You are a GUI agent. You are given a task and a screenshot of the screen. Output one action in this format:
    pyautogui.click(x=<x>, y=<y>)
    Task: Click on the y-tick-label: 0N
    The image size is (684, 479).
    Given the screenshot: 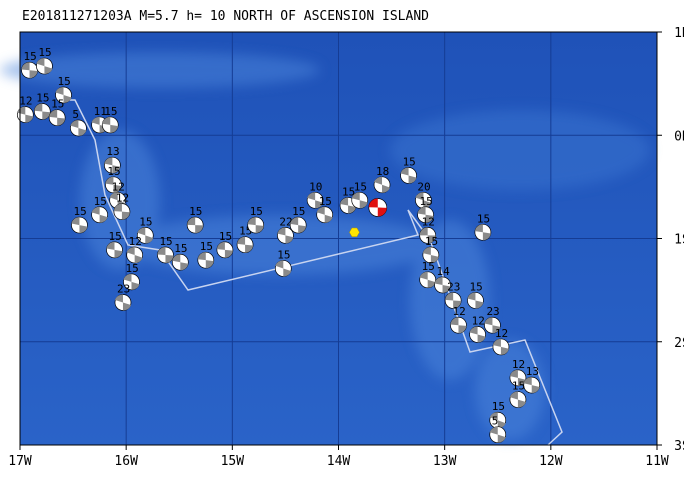 What is the action you would take?
    pyautogui.click(x=679, y=136)
    